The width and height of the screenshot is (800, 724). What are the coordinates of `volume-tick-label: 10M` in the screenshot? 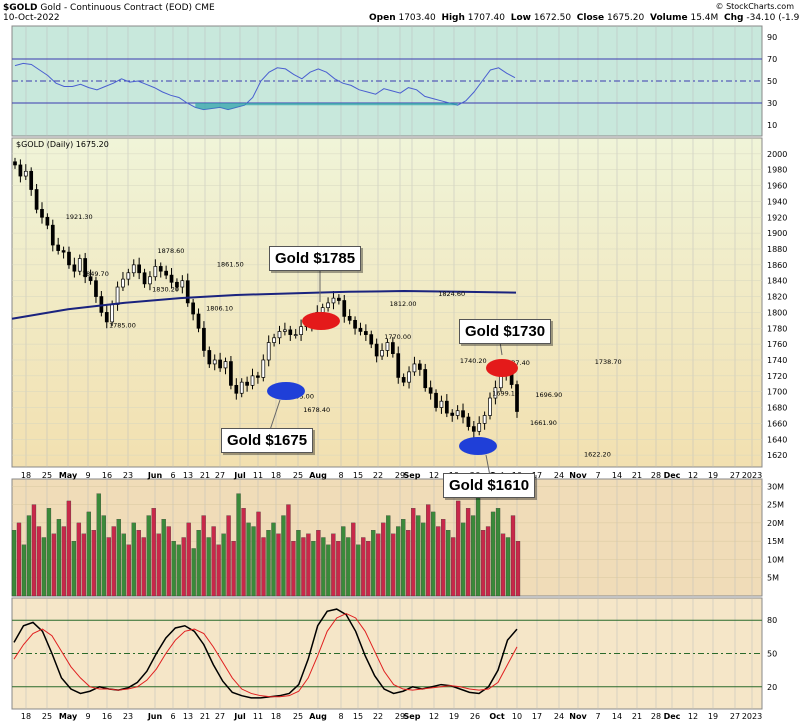 It's located at (775, 559).